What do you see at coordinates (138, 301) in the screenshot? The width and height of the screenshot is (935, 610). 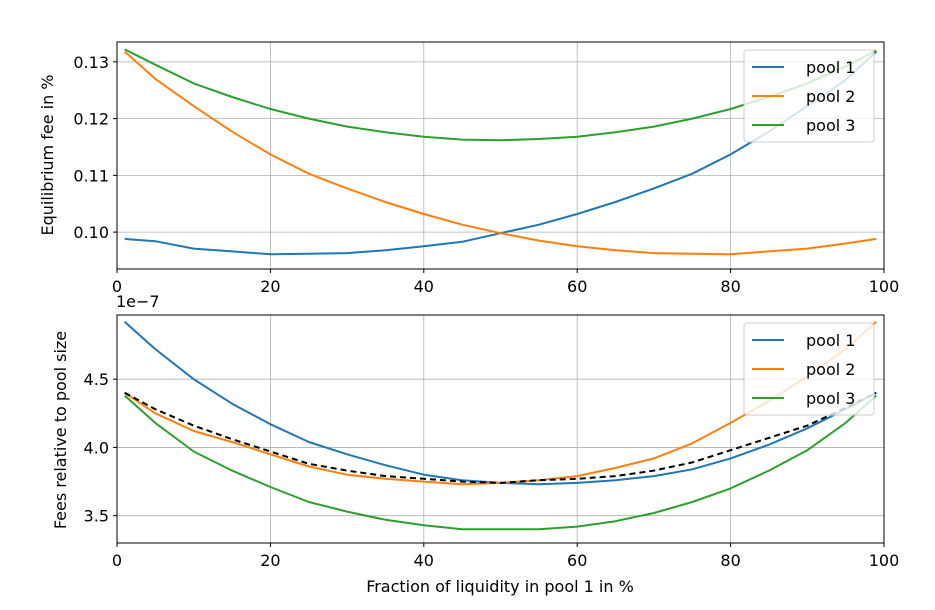 I see `y-scale-label: 1e−7` at bounding box center [138, 301].